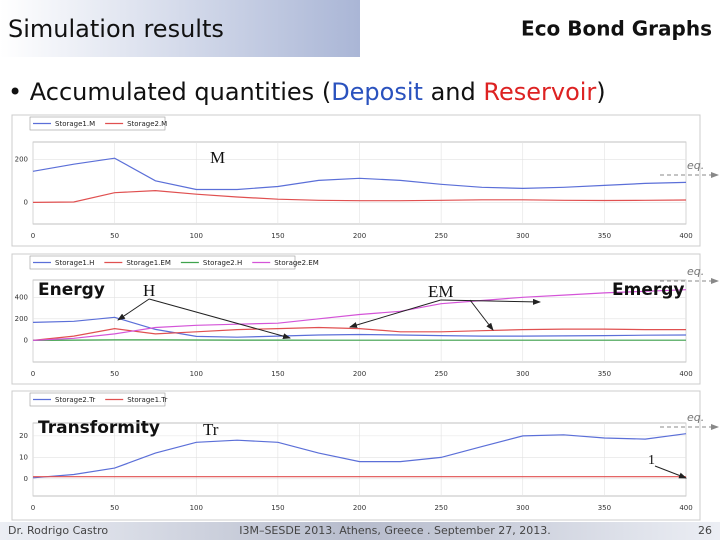 The height and width of the screenshot is (544, 720). Describe the element at coordinates (148, 263) in the screenshot. I see `legend-label: Storage1.EM` at that location.